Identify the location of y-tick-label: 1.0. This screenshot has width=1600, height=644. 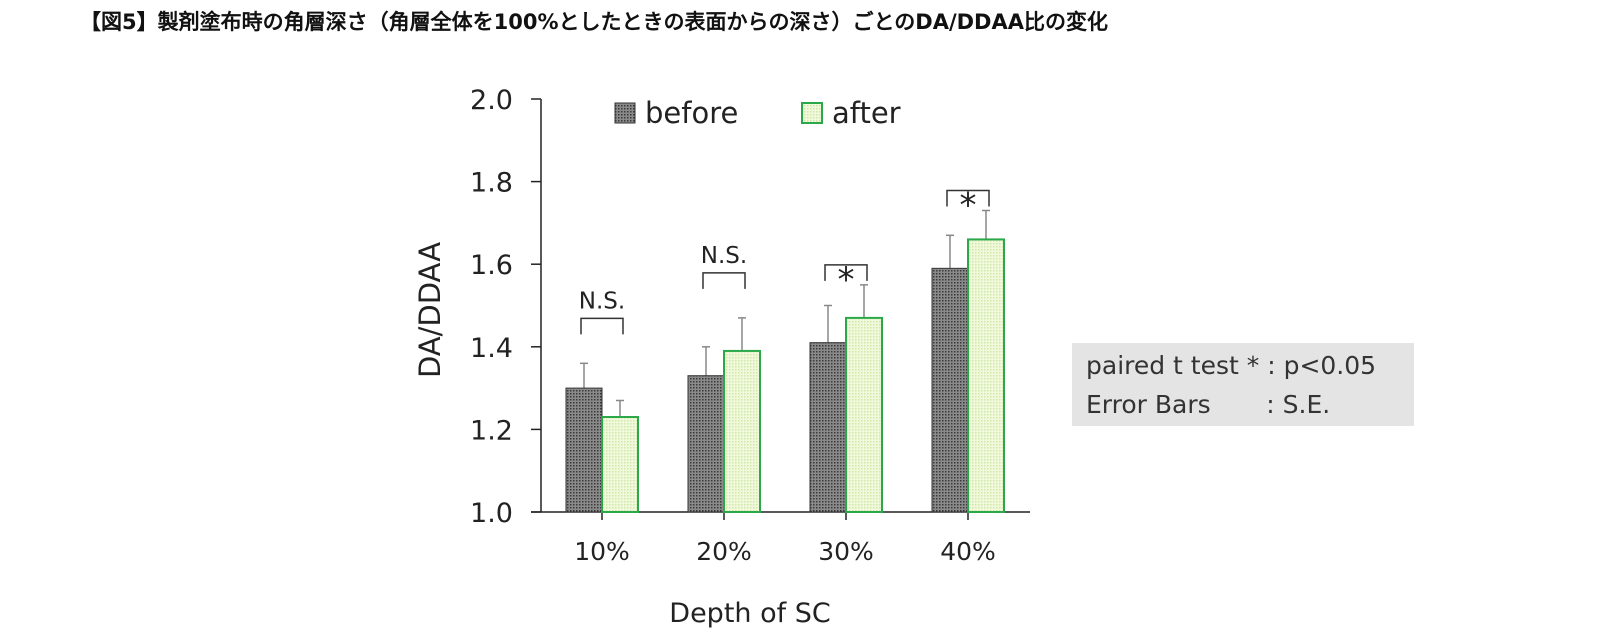
(491, 513).